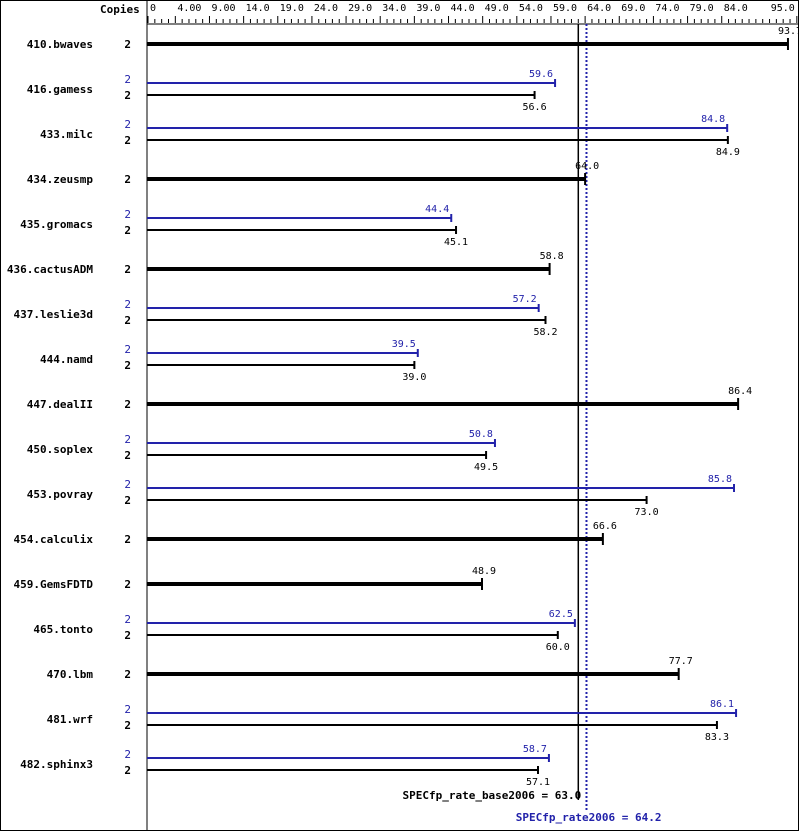  I want to click on base-value-label: 66.6, so click(605, 526).